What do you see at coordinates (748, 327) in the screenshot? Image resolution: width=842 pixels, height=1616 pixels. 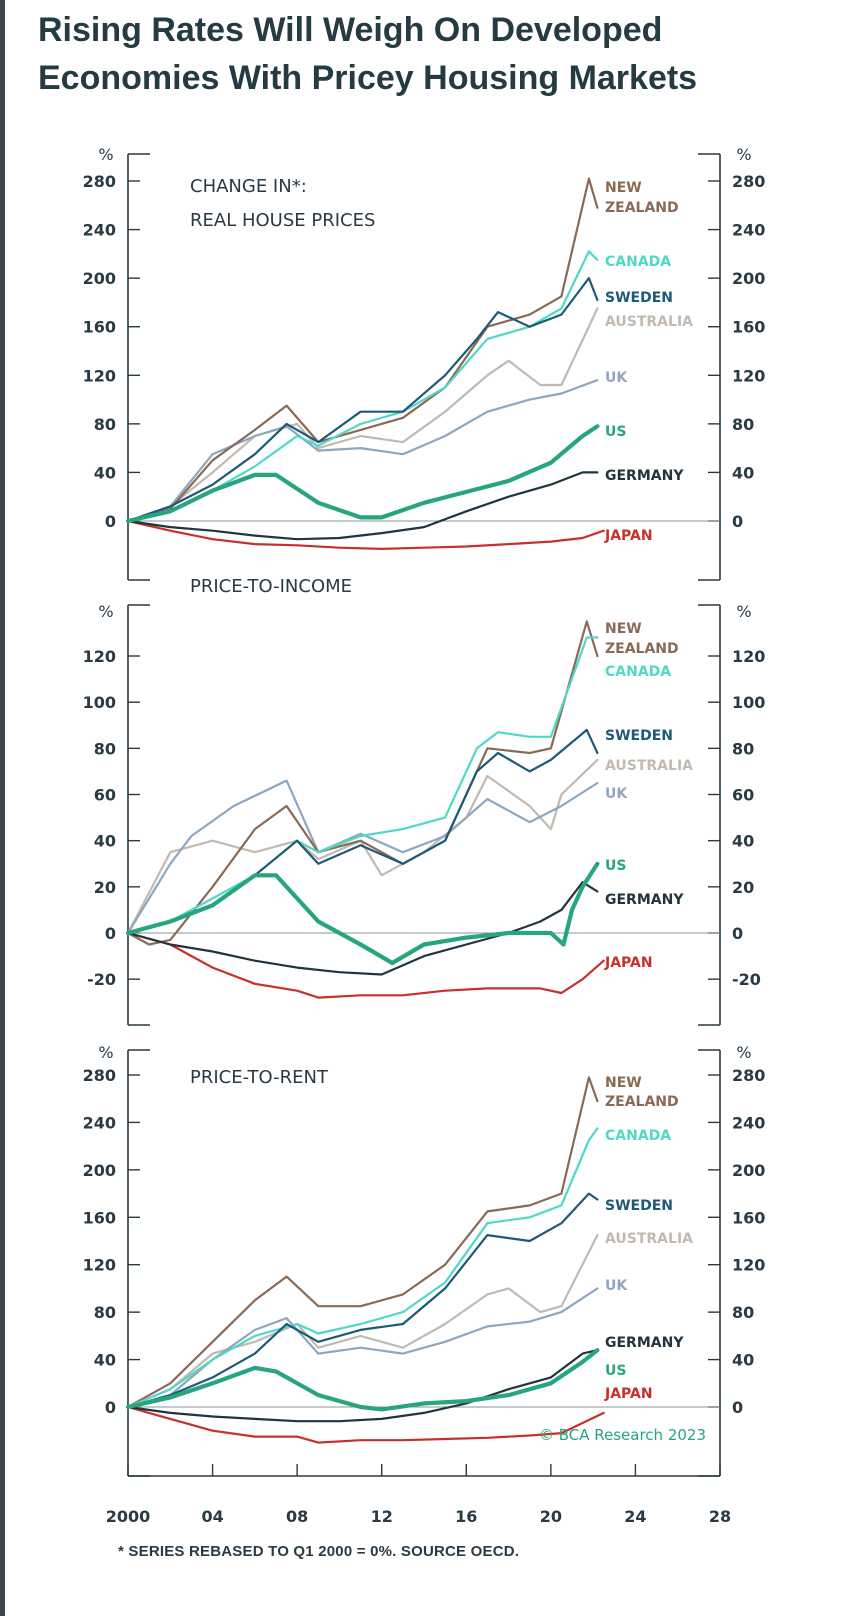 I see `panel-real-house-prices-ytick-label-right: 160` at bounding box center [748, 327].